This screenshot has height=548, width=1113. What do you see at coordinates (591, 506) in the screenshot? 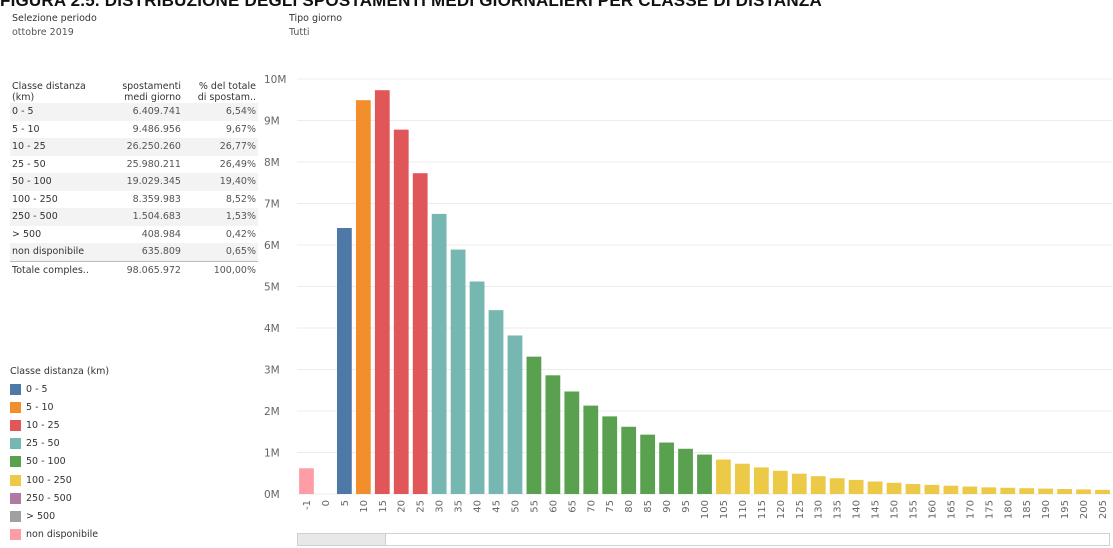
I see `x-tick-label: 70` at bounding box center [591, 506].